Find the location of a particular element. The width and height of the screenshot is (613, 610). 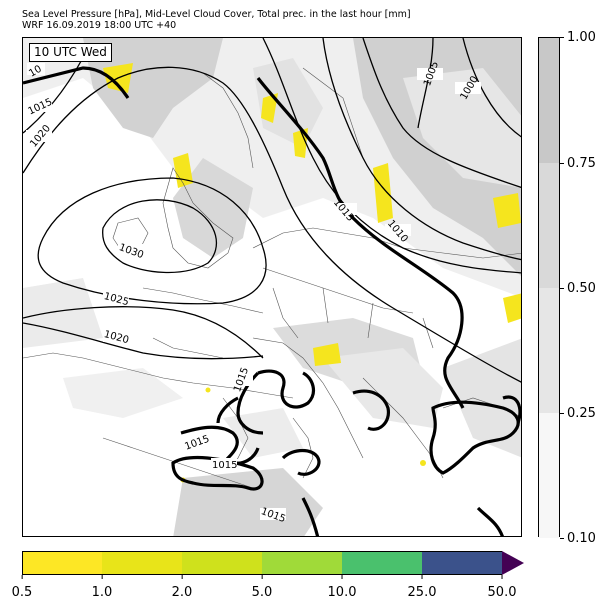

colorbar-tick-label: 1.0 is located at coordinates (102, 587).